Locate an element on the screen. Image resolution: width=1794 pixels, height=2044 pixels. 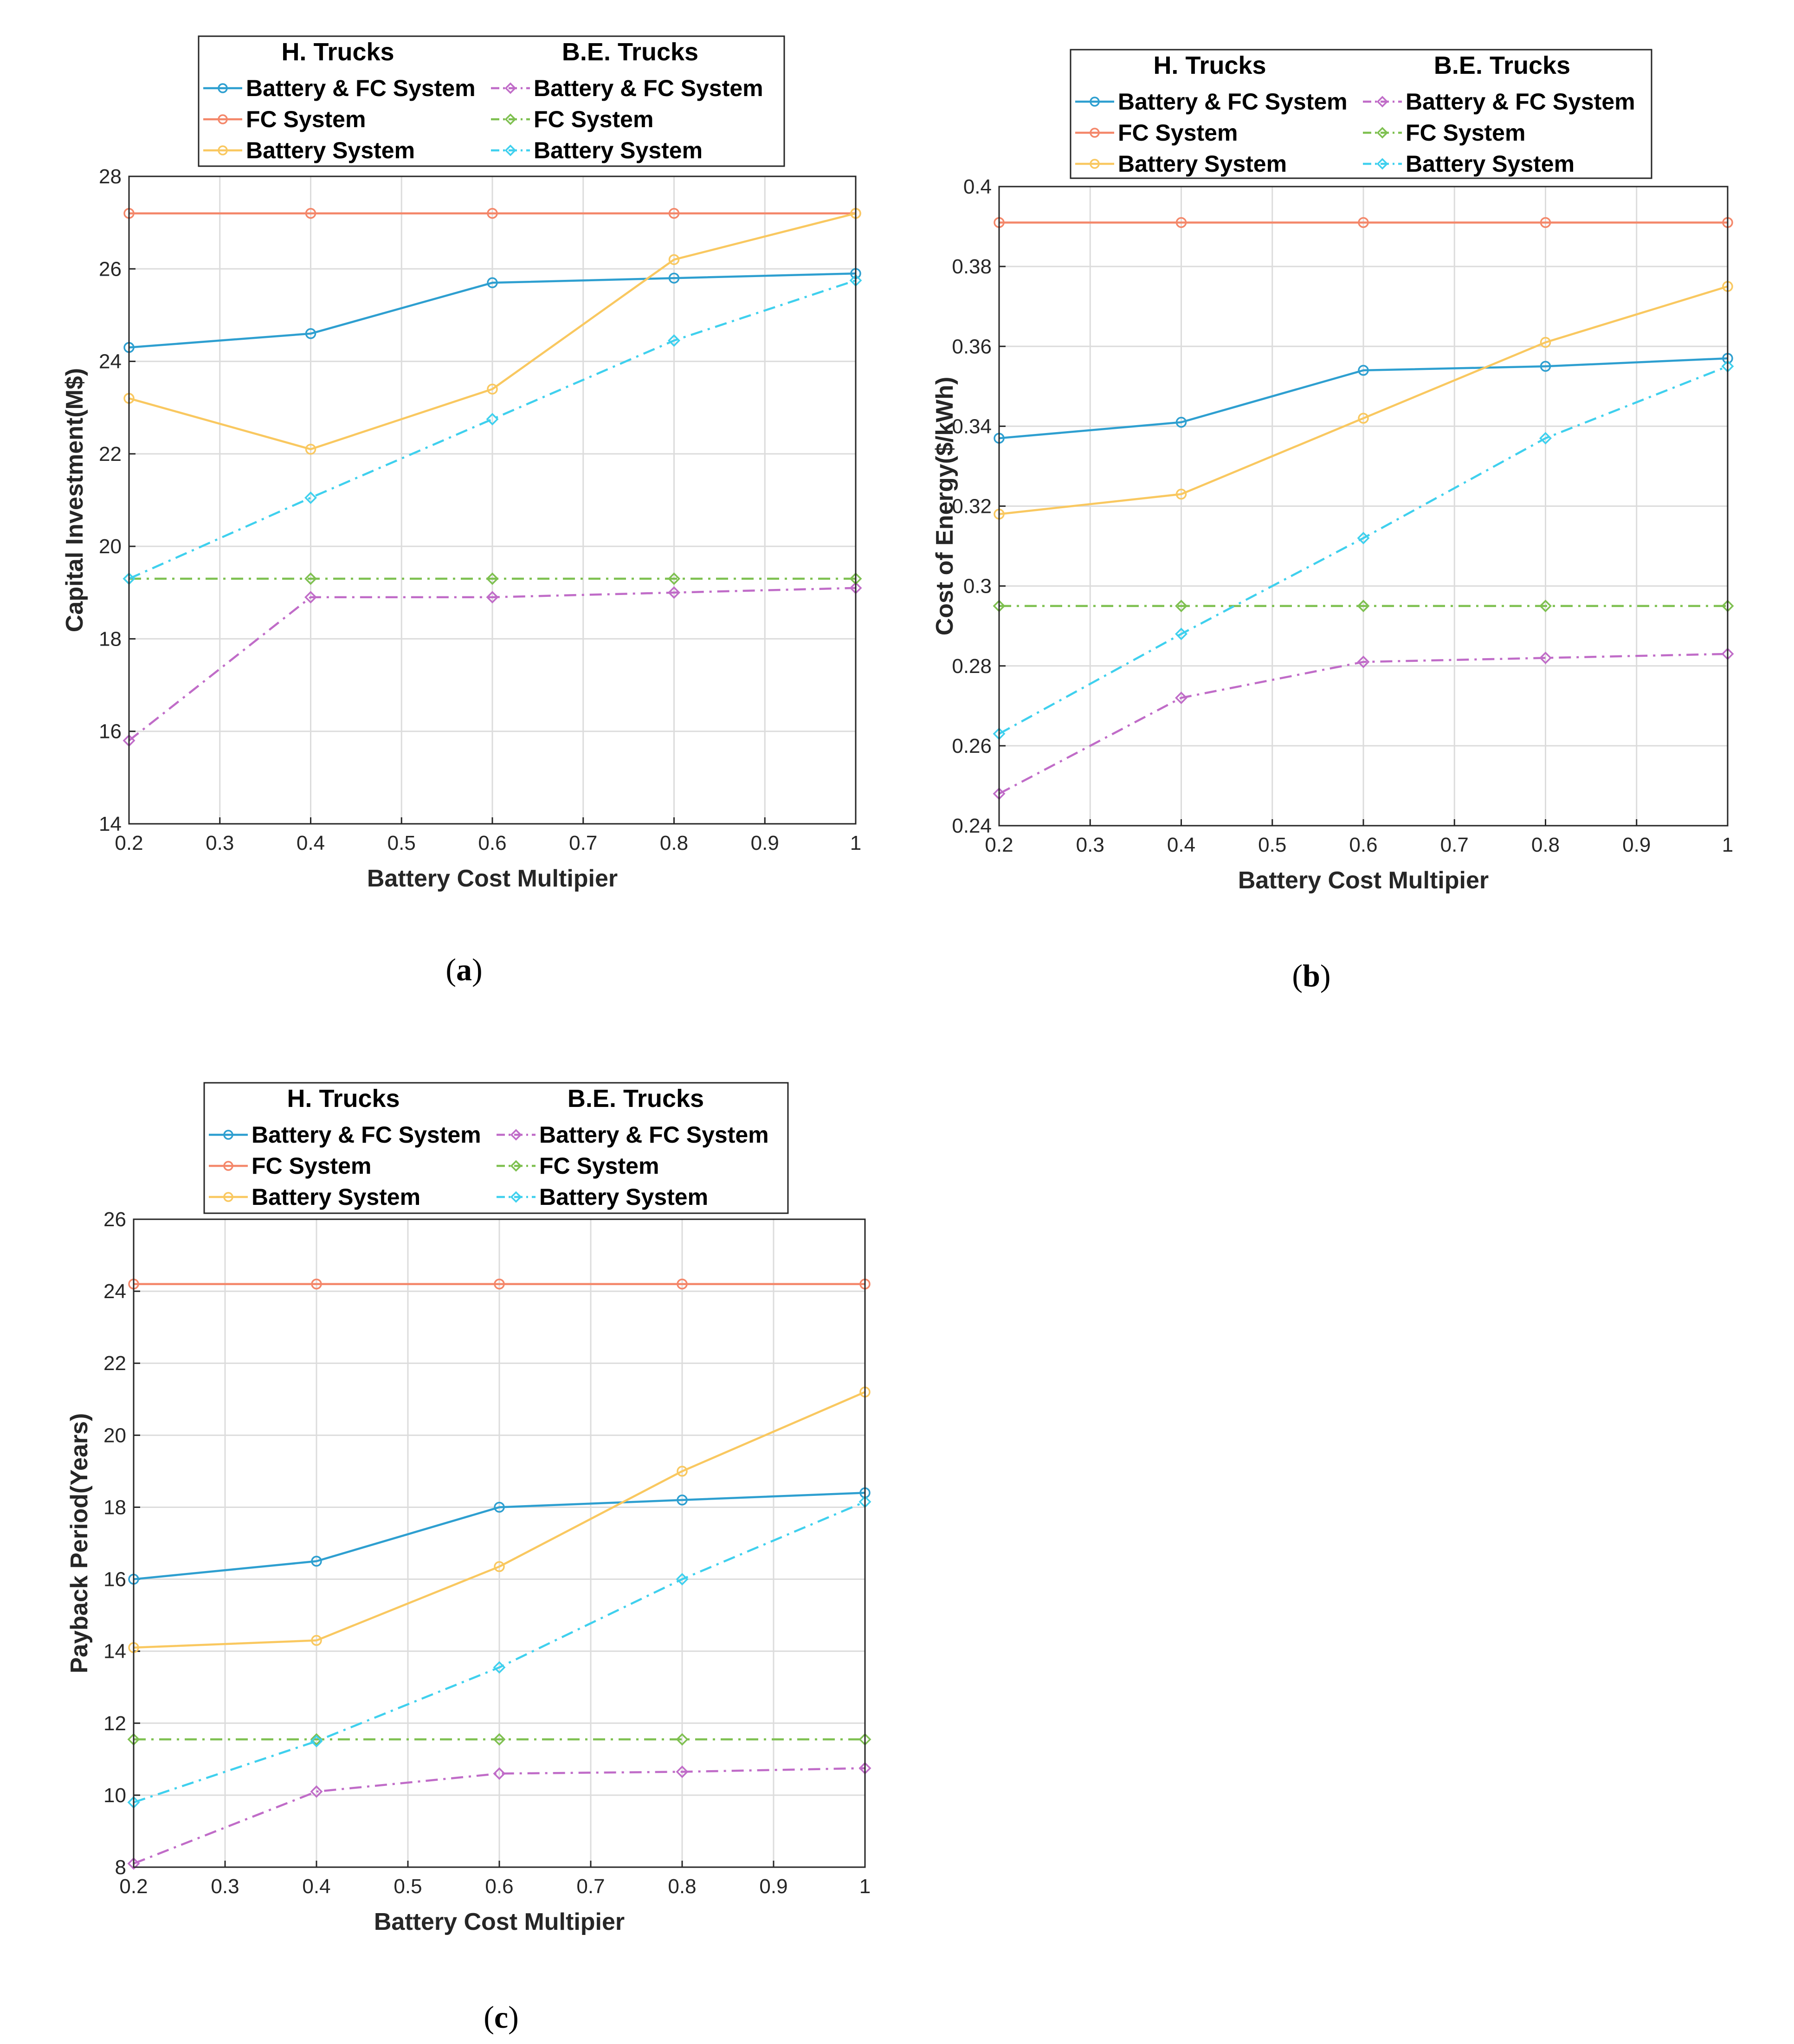
y-tick-label: 0.3 is located at coordinates (977, 586).